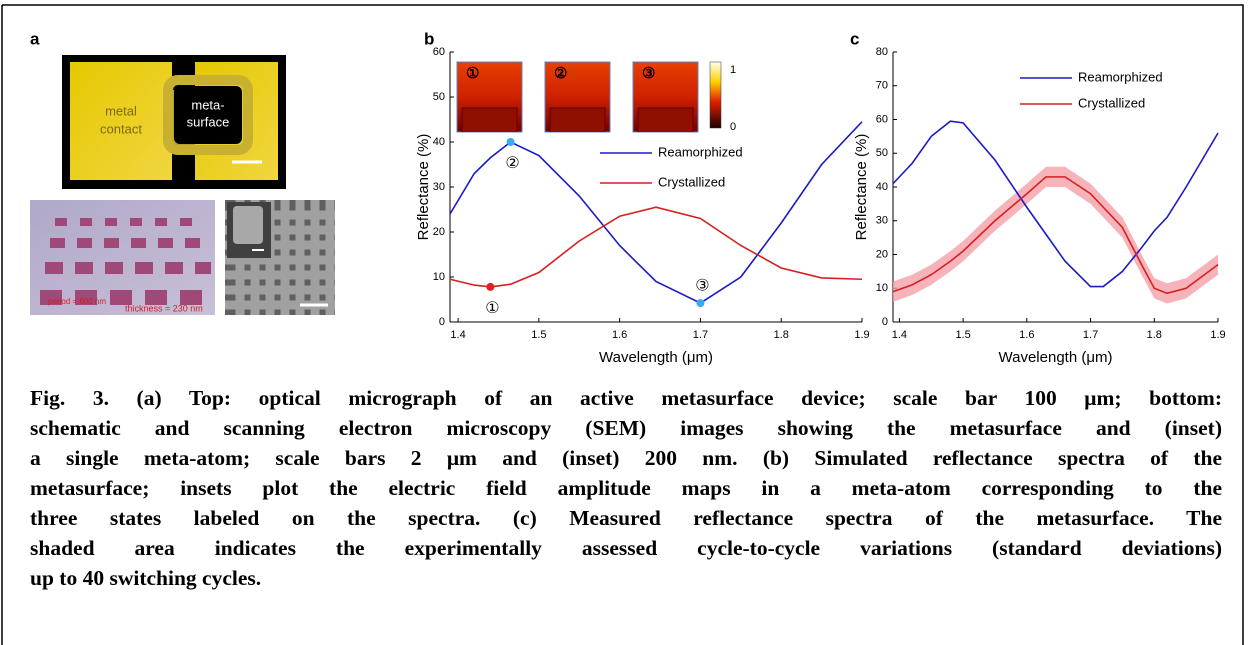 This screenshot has height=645, width=1248. I want to click on period-label: period = 600 nm, so click(77, 301).